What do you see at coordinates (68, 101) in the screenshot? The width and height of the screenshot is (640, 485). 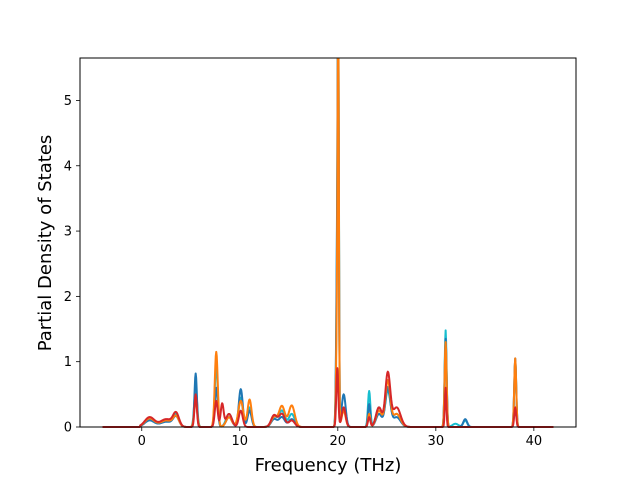 I see `y-tick-label: 5` at bounding box center [68, 101].